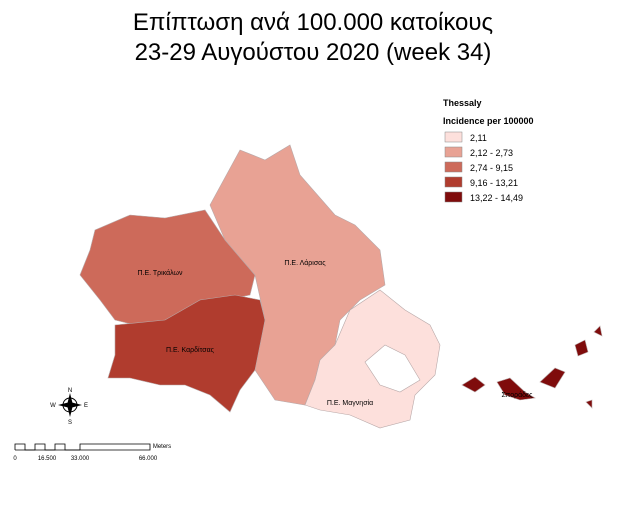 This screenshot has height=505, width=627. What do you see at coordinates (162, 447) in the screenshot?
I see `scale-unit: Meters` at bounding box center [162, 447].